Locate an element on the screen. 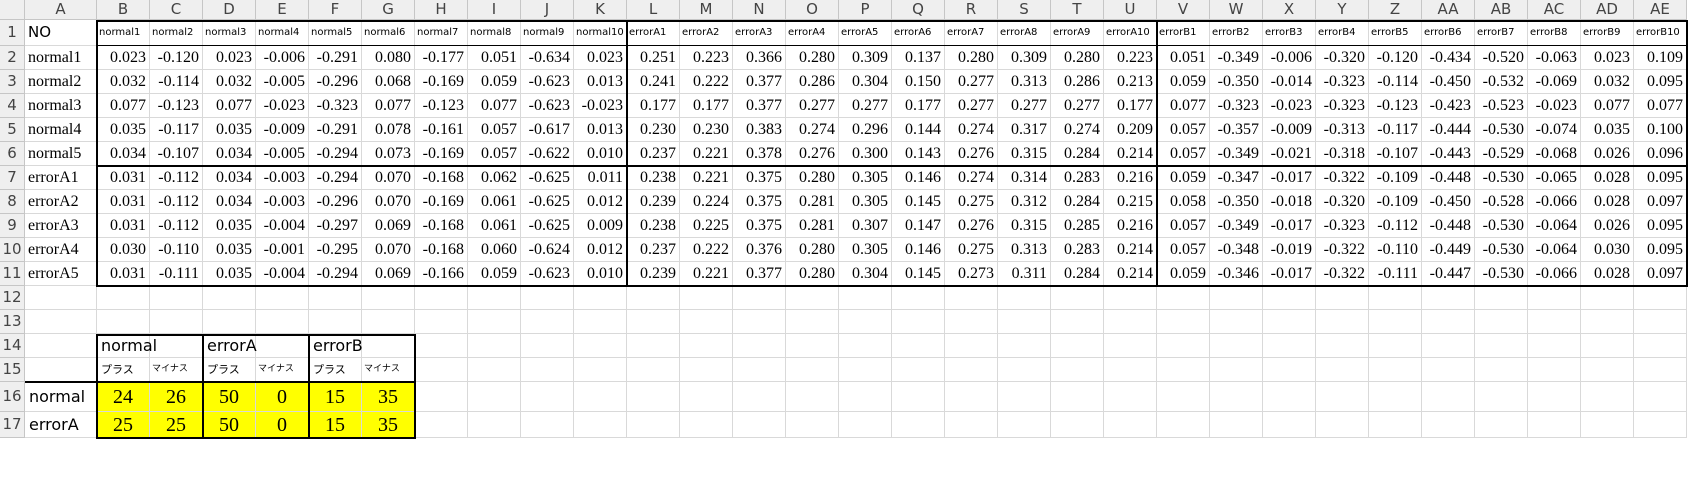 The height and width of the screenshot is (493, 1695). value-cell: 0.307 is located at coordinates (865, 226).